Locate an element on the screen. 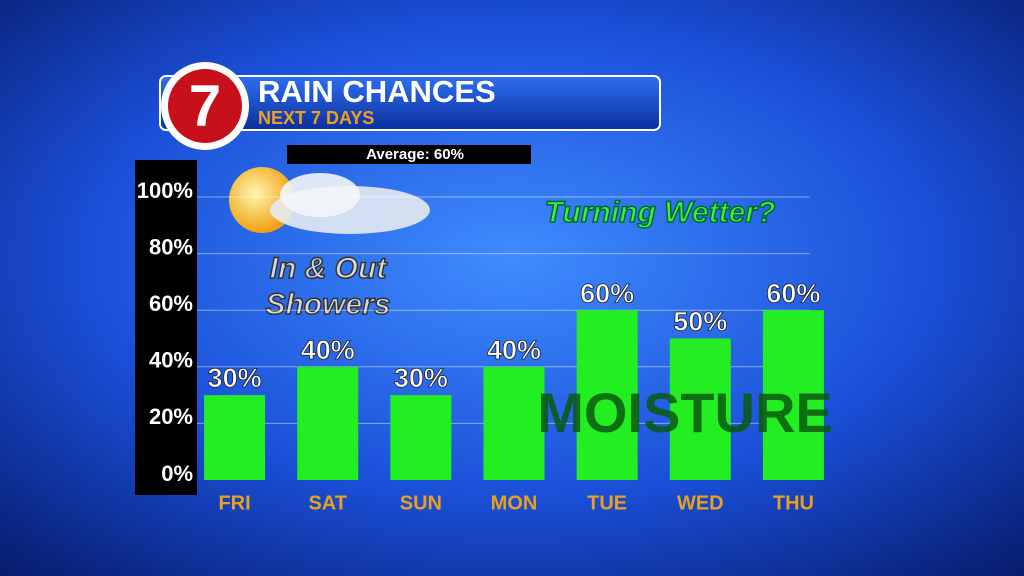 The image size is (1024, 576). header-bar is located at coordinates (410, 103).